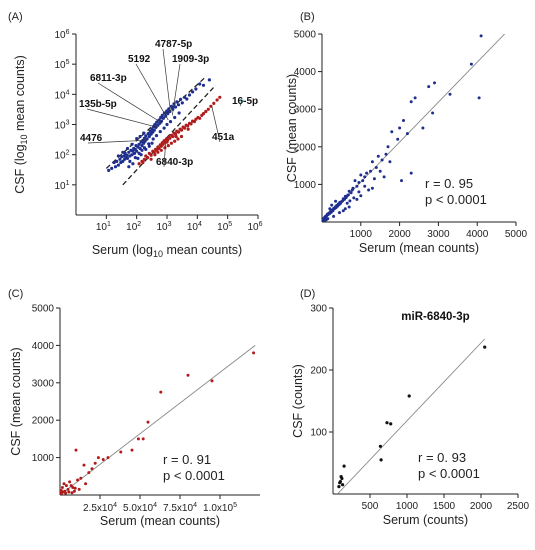 The image size is (535, 550). I want to click on panel-label: (D), so click(307, 294).